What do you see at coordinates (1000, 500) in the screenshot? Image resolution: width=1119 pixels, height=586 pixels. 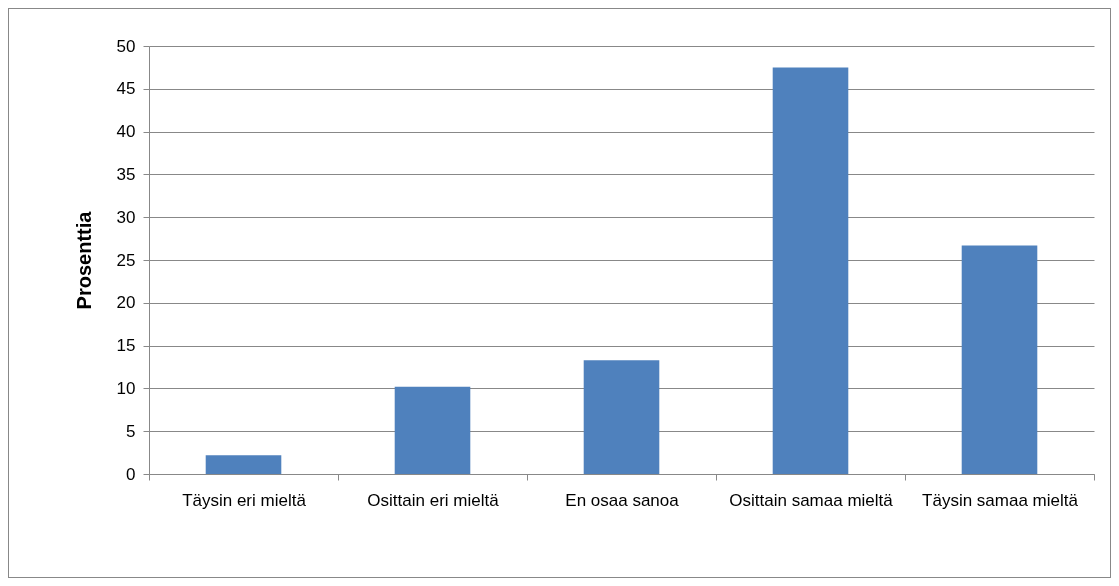 I see `x-tick-label: Täysin samaa mieltä` at bounding box center [1000, 500].